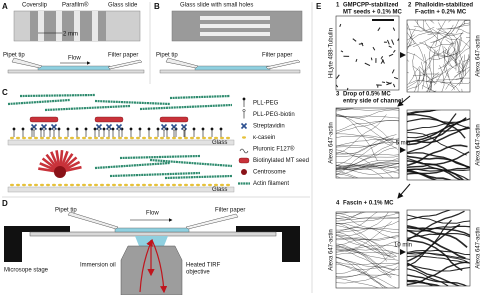 The image size is (500, 295). What do you see at coordinates (269, 173) in the screenshot?
I see `legend-entry: Centrosome` at bounding box center [269, 173].